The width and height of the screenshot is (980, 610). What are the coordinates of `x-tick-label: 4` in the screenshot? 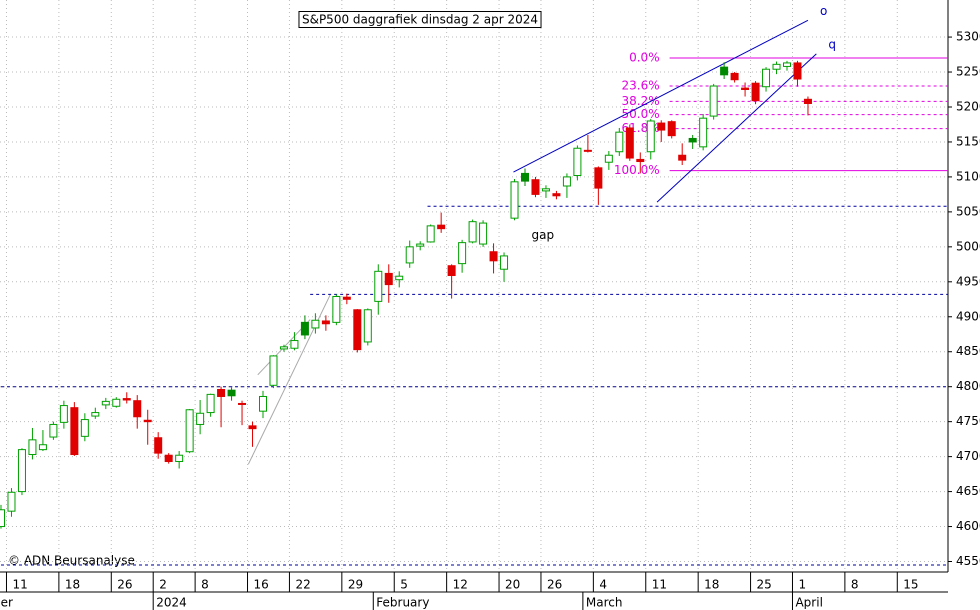 It's located at (603, 585).